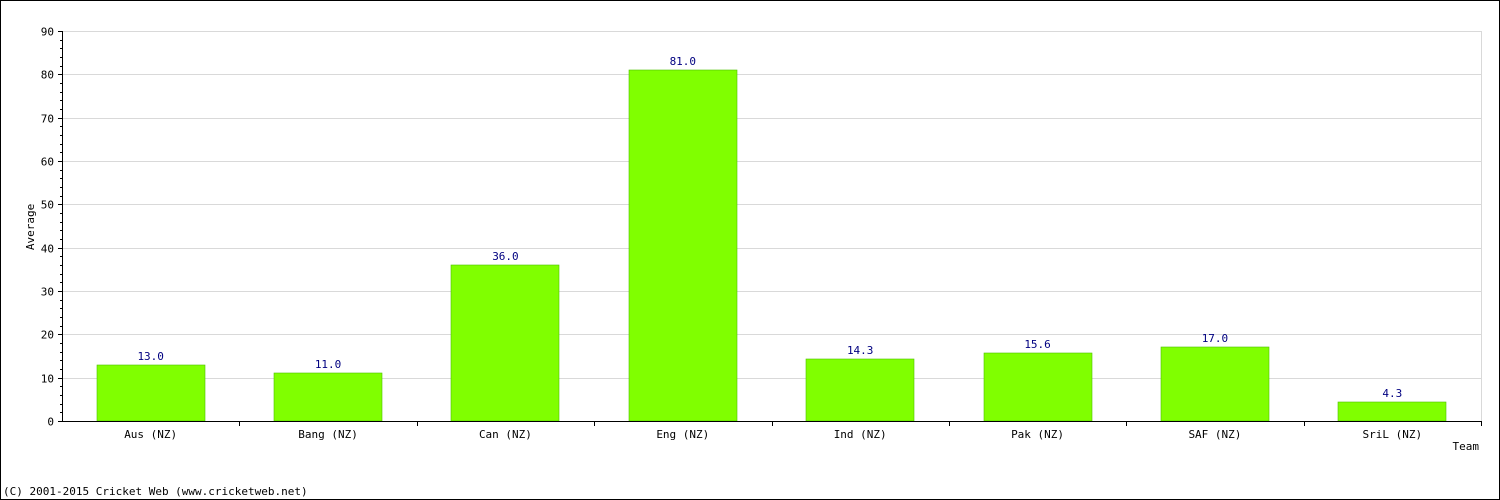  I want to click on bar-value-label: 17.0, so click(1215, 338).